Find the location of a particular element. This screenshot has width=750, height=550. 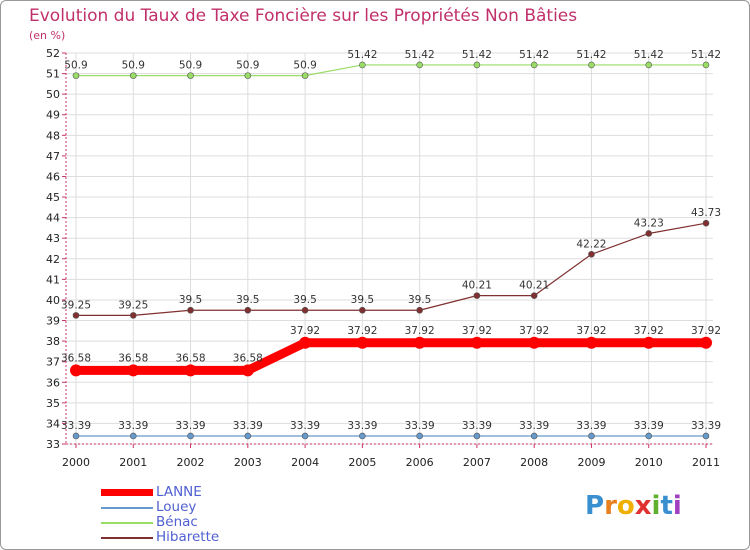

logo-letter: r is located at coordinates (610, 506).